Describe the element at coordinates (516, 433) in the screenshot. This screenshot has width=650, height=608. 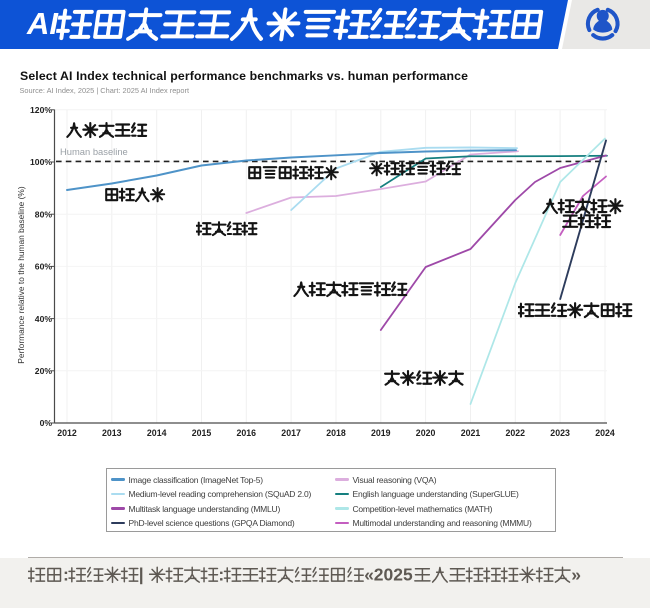
I see `svg-text: 2022` at that location.